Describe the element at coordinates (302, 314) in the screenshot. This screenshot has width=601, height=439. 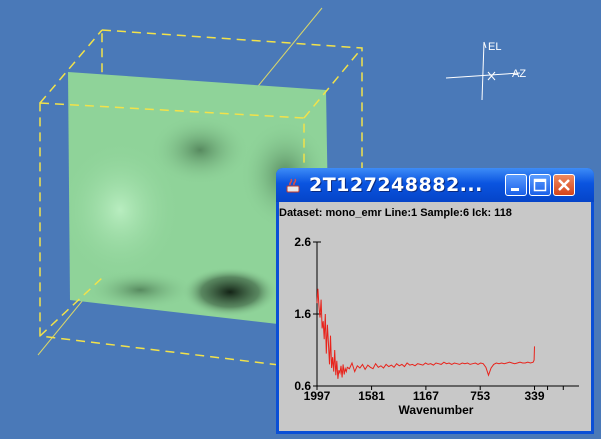
I see `y-tick-label: 1.6` at that location.